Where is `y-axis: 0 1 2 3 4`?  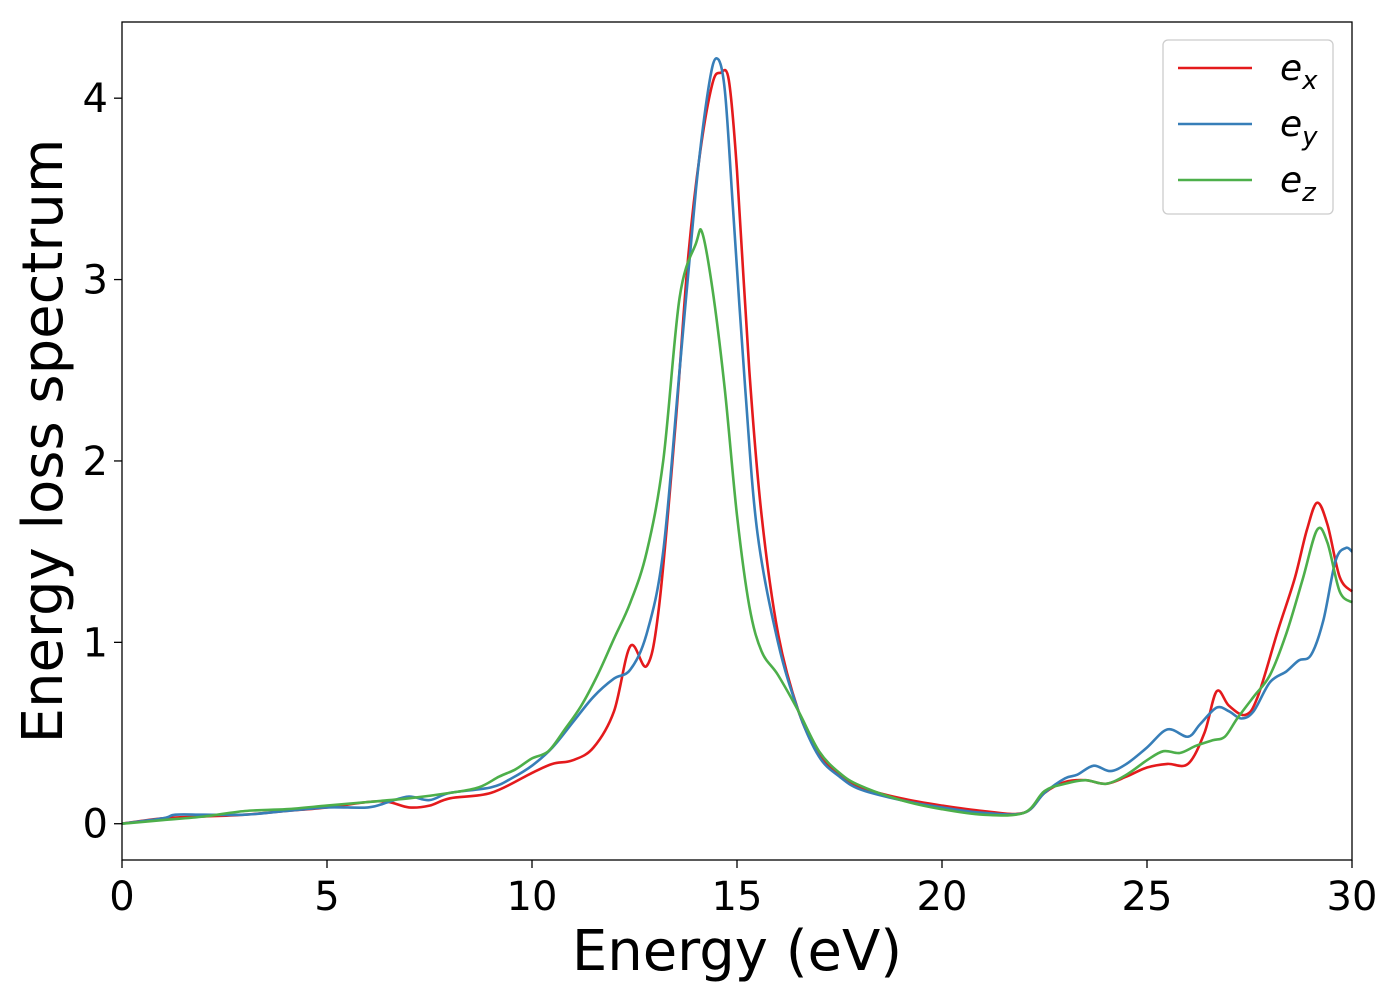 y-axis: 0 1 2 3 4 is located at coordinates (102, 462).